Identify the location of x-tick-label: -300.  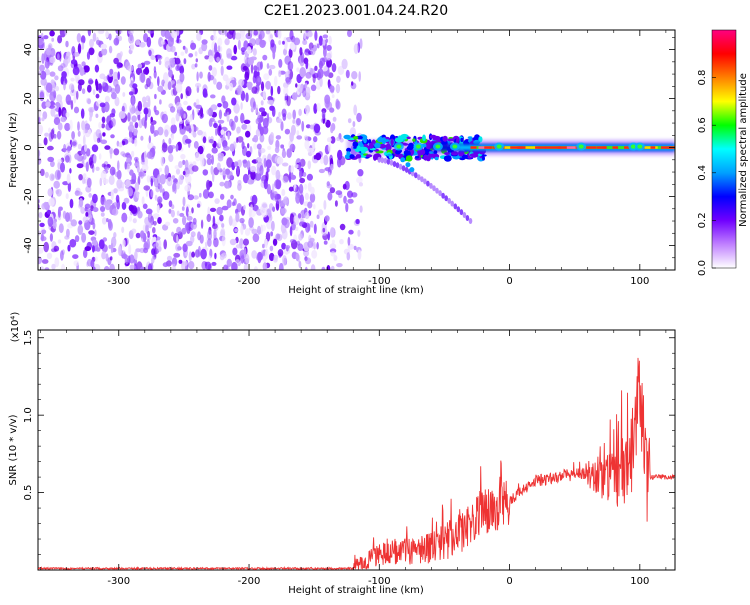
(118, 581).